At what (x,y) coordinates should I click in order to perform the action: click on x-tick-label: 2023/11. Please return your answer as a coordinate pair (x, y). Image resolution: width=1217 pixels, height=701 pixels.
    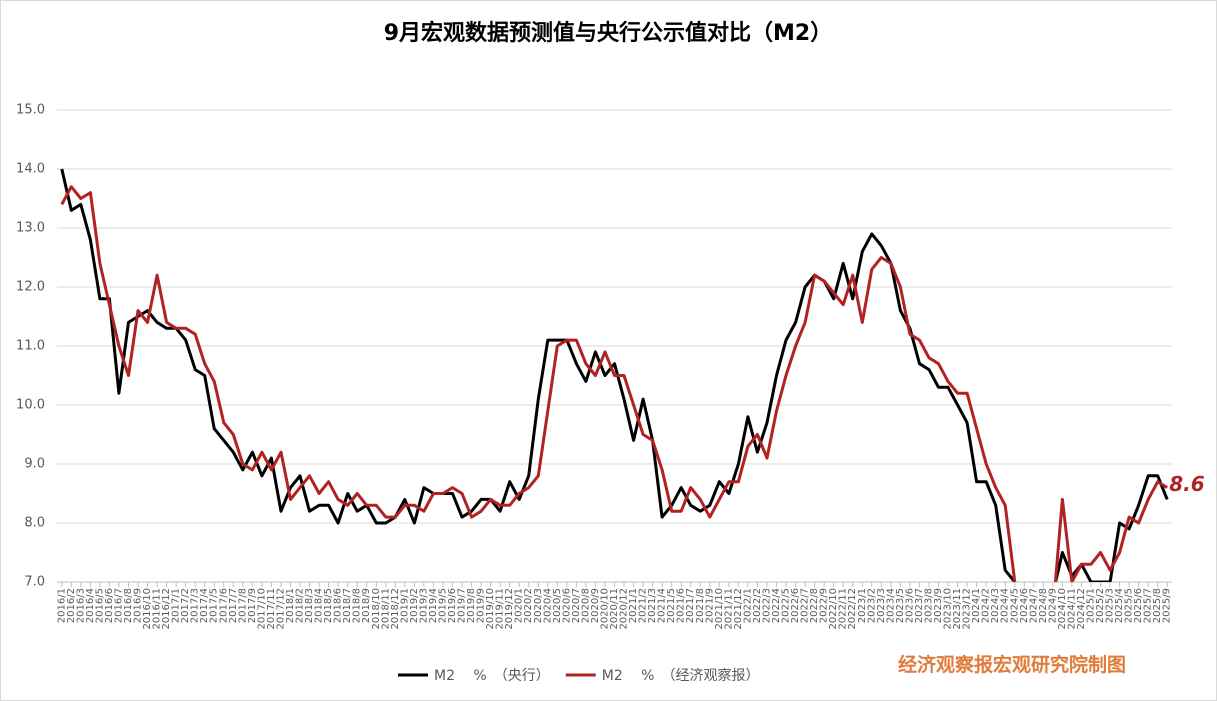
    Looking at the image, I should click on (957, 609).